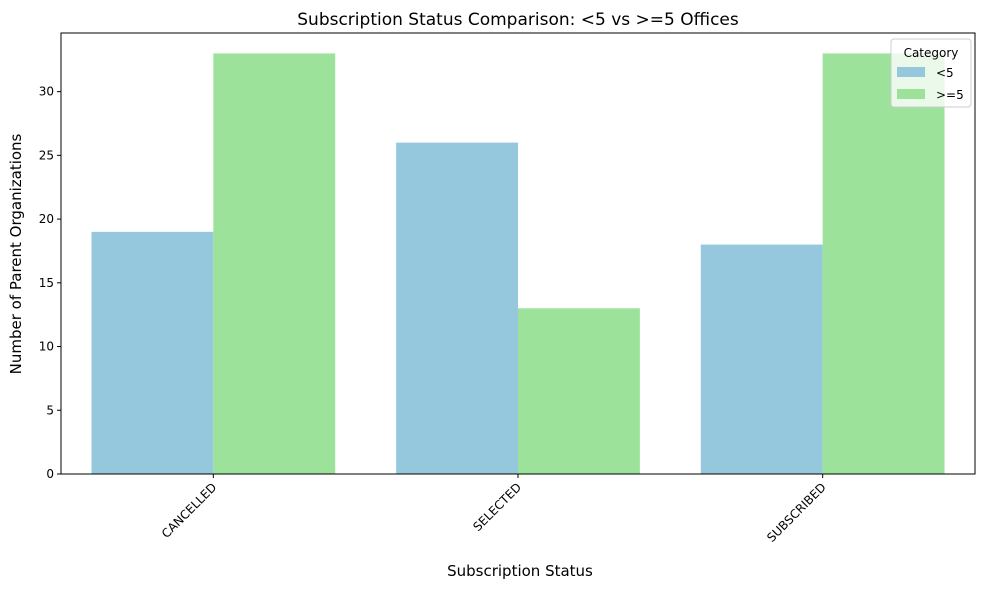 This screenshot has height=594, width=989. I want to click on x-tick-label: SUBSCRIBED, so click(796, 512).